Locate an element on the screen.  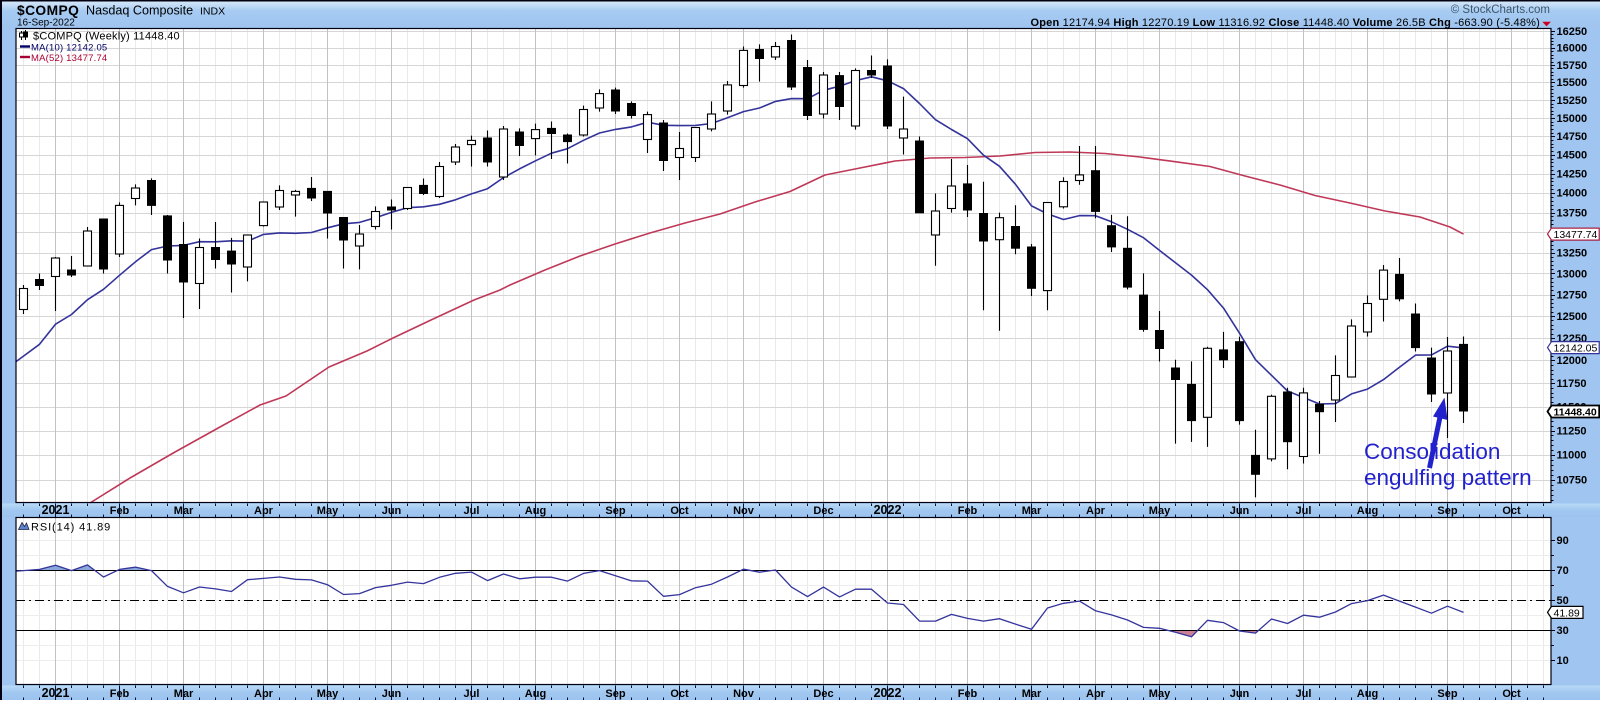
svg-text: 14500 is located at coordinates (1572, 156).